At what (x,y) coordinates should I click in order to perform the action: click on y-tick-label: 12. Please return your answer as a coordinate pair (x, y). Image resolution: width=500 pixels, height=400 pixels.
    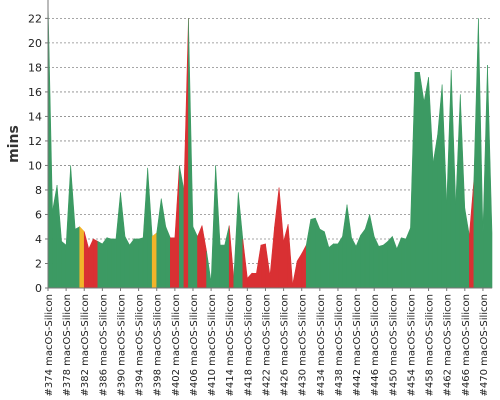
    Looking at the image, I should click on (35, 141).